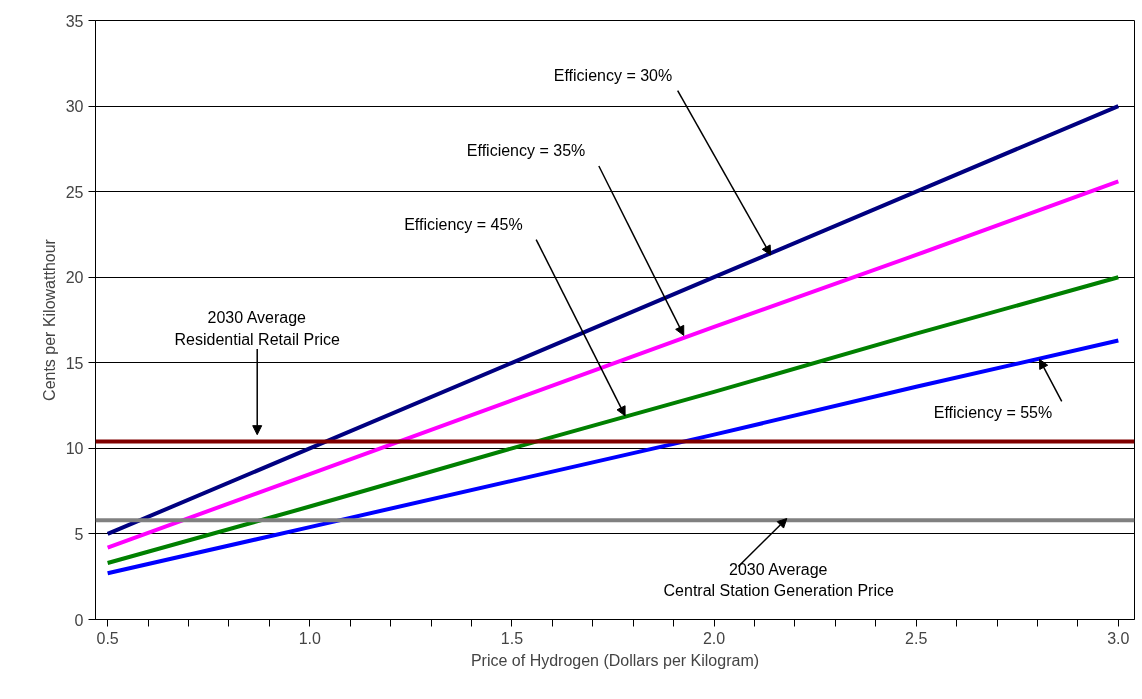 This screenshot has width=1142, height=699. Describe the element at coordinates (779, 580) in the screenshot. I see `annotation: 2030 Average Central Station Generation Price` at that location.